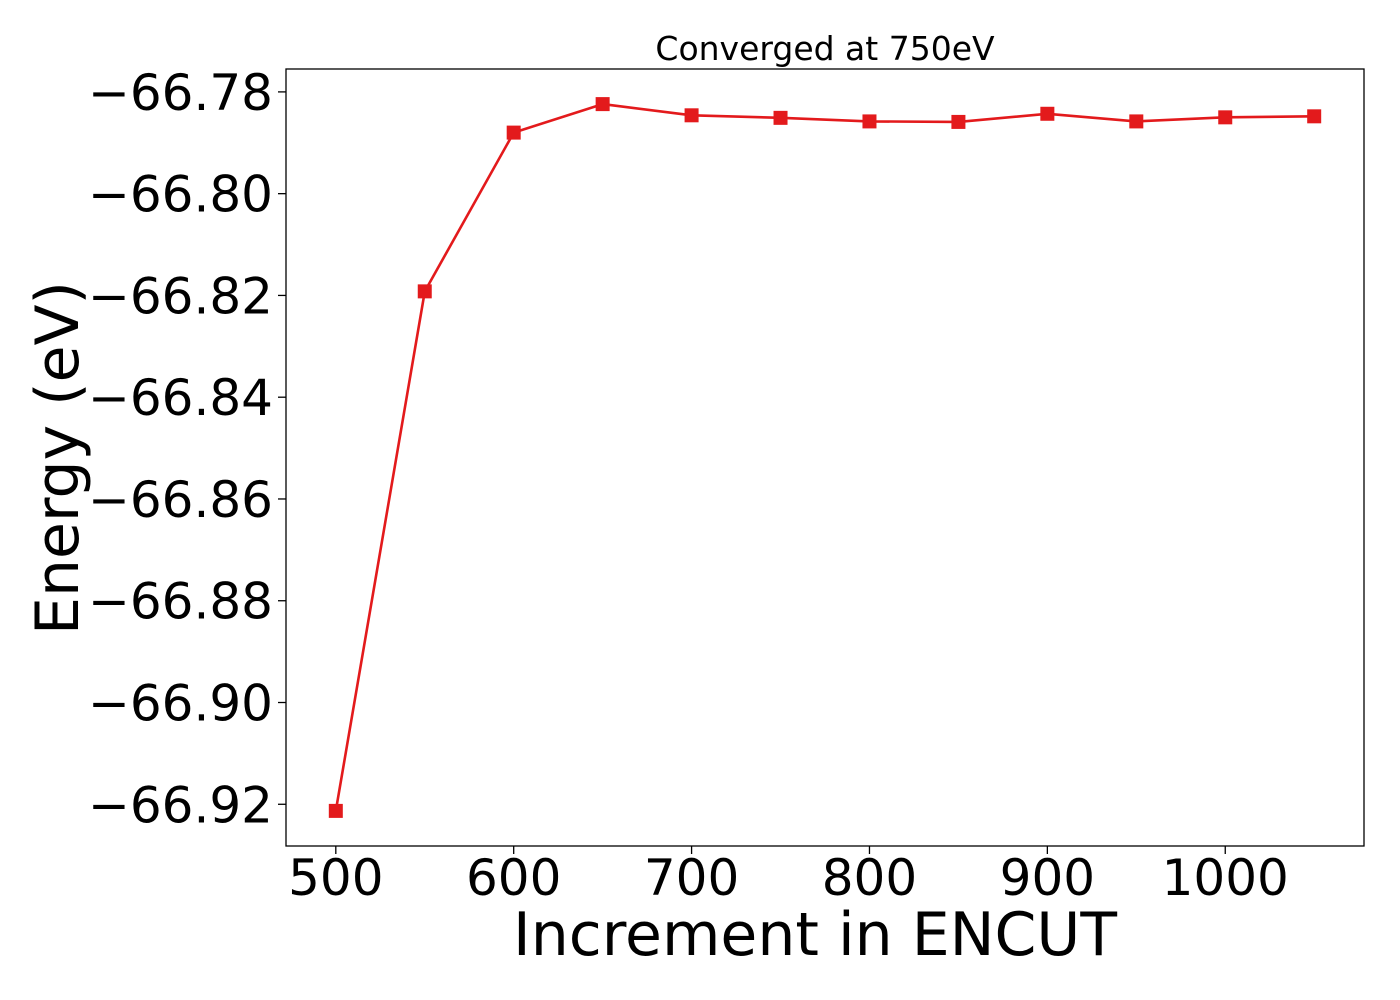  What do you see at coordinates (180, 195) in the screenshot?
I see `y-tick-label: −66.80` at bounding box center [180, 195].